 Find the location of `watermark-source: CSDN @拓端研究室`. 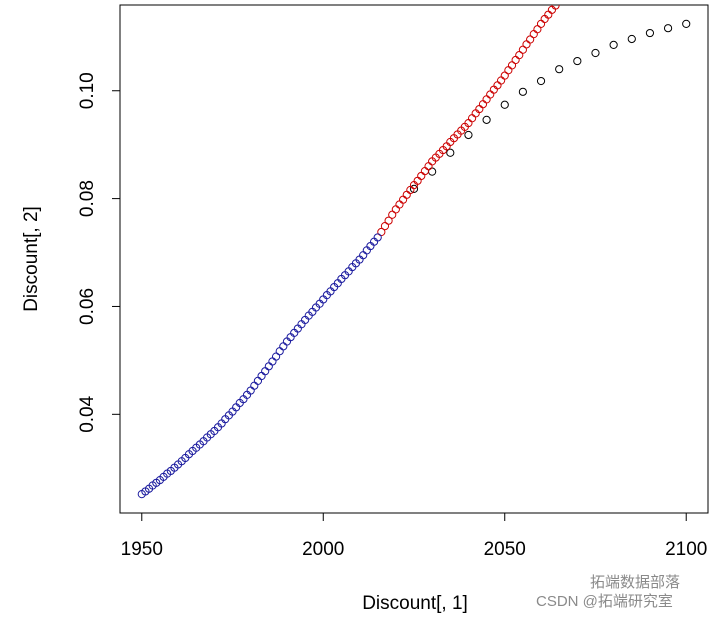

watermark-source: CSDN @拓端研究室 is located at coordinates (604, 601).